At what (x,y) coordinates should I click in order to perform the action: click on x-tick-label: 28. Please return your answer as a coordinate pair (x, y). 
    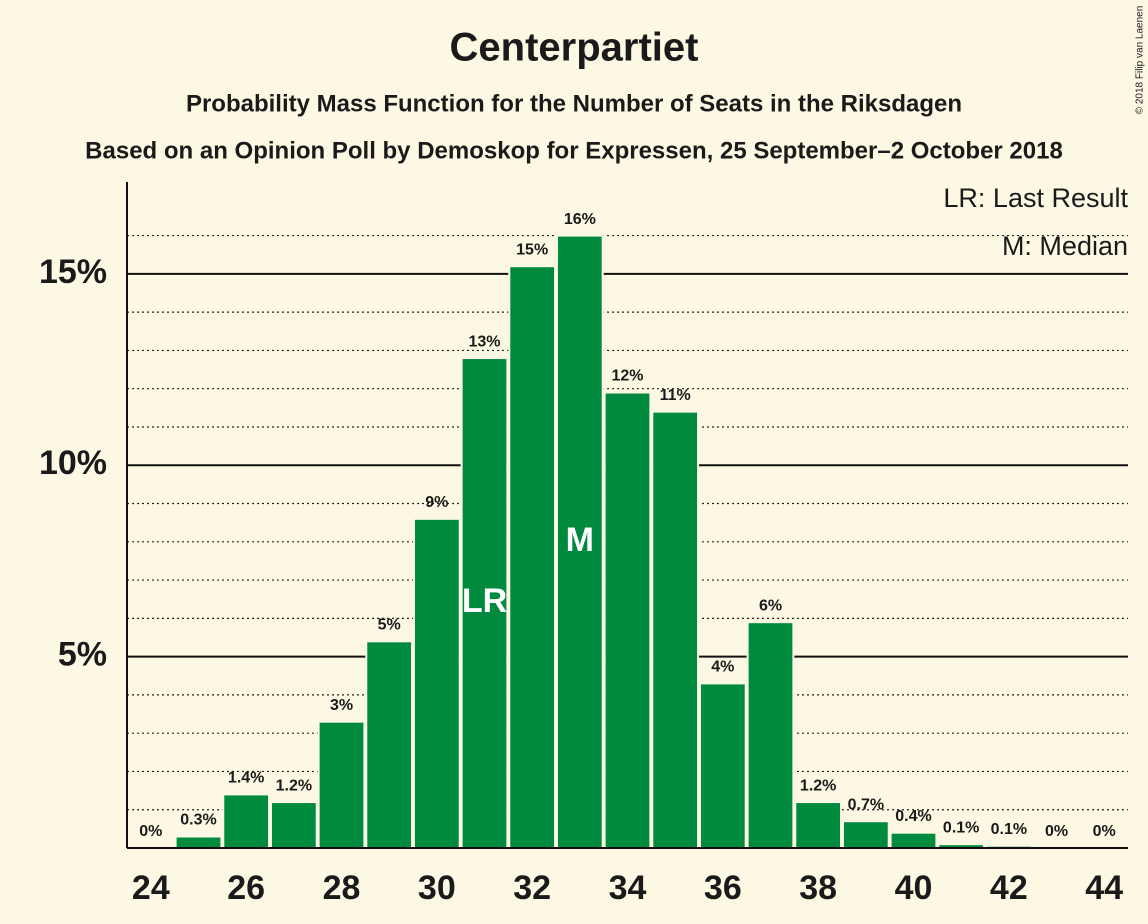
    Looking at the image, I should click on (342, 888).